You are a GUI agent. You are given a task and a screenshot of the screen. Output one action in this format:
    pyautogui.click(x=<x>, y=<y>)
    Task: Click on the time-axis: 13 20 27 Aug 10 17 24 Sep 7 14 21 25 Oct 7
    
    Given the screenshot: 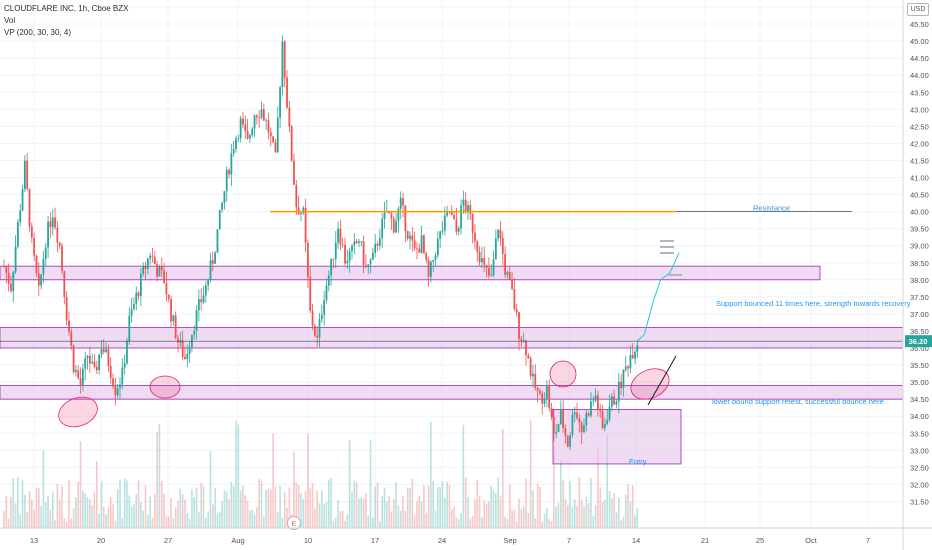 What is the action you would take?
    pyautogui.click(x=466, y=536)
    